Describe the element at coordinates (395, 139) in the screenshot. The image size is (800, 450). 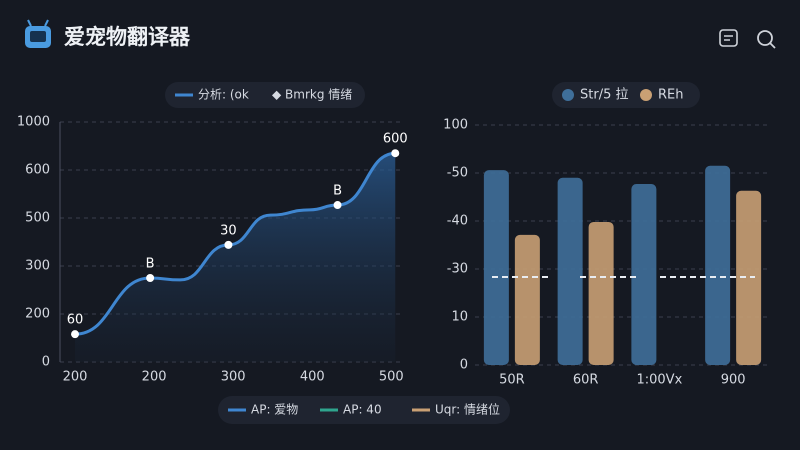
I see `point-label: 600` at that location.